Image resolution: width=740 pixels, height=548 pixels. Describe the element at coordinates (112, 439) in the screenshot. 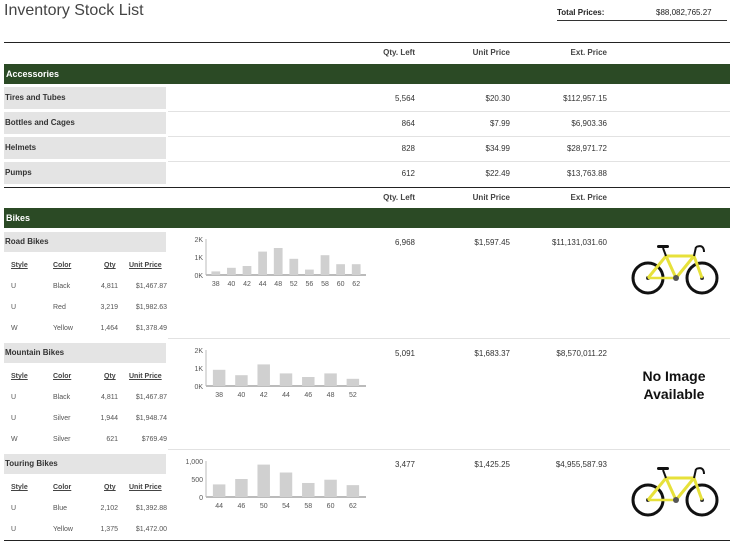

I see `bike-item-qty: 621` at that location.